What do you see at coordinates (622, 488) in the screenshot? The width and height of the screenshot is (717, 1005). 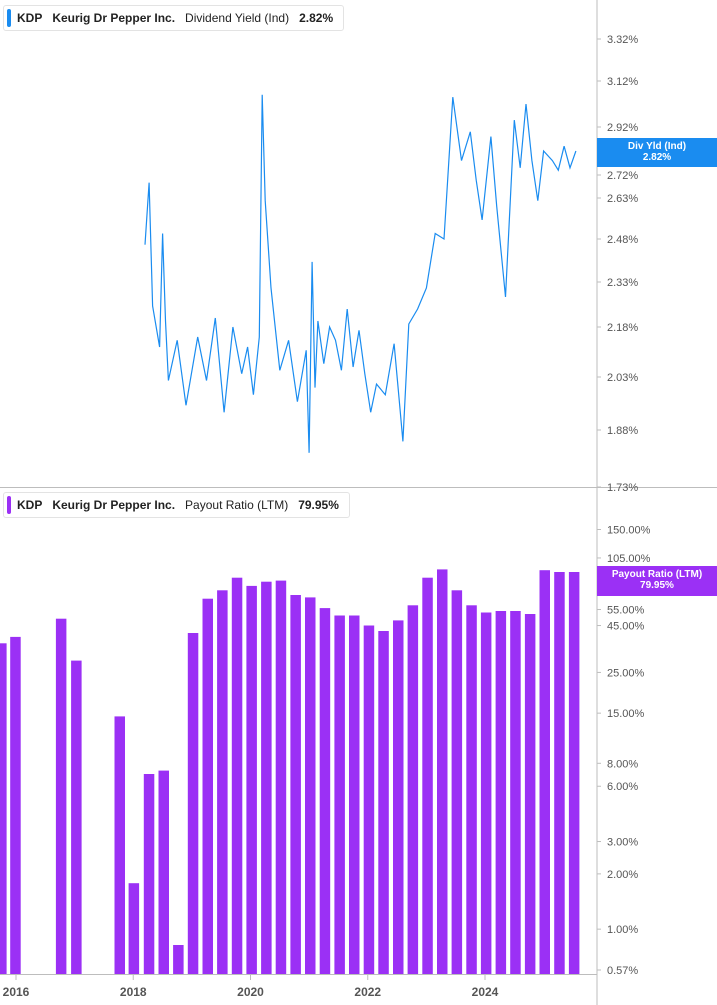 I see `y-tick-label: 1.73%` at bounding box center [622, 488].